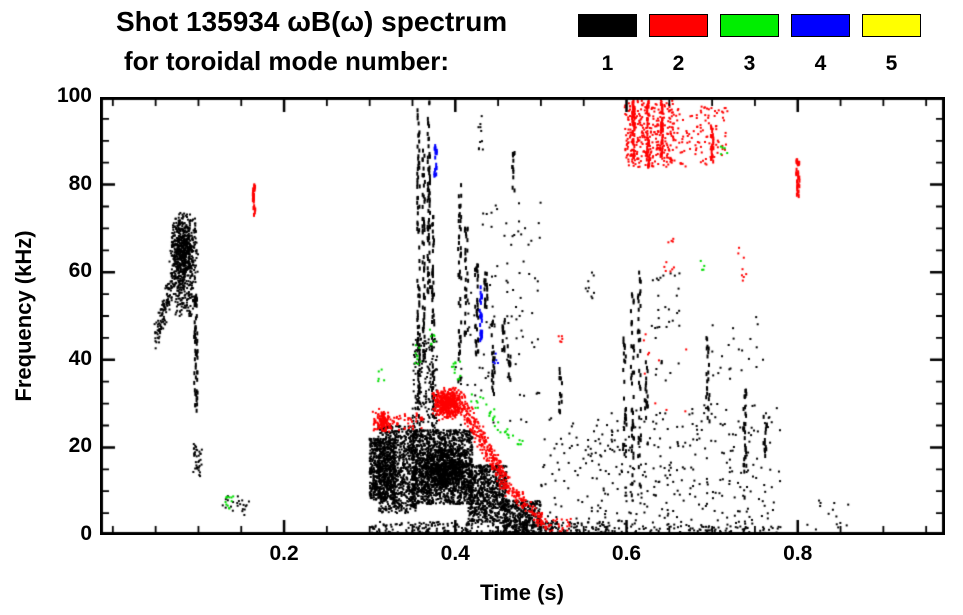 This screenshot has height=615, width=963. I want to click on y-tick-label: 100, so click(74, 95).